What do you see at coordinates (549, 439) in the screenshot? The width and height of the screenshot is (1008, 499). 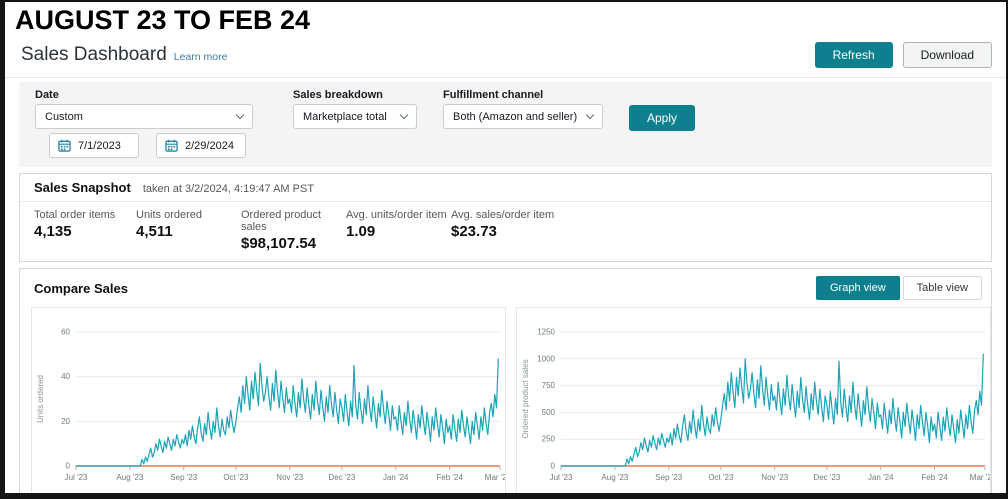 I see `svg-text: 250` at bounding box center [549, 439].